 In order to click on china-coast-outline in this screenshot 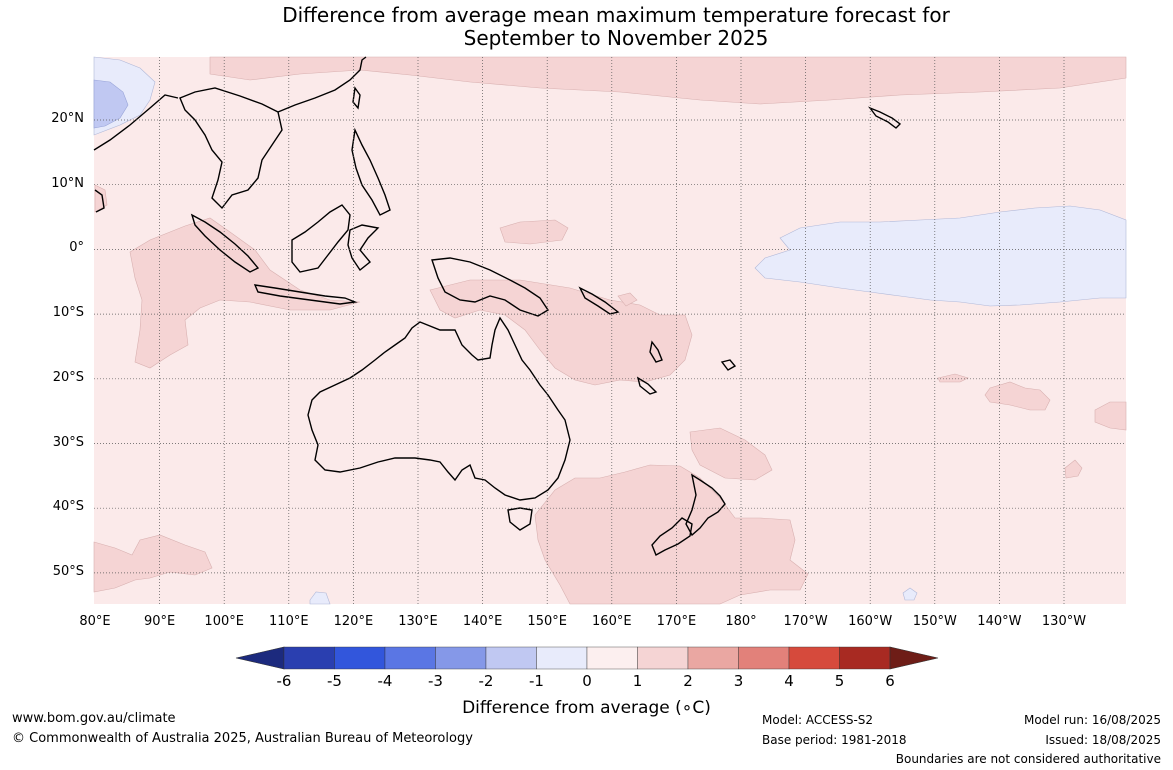, I will do `click(322, 84)`.